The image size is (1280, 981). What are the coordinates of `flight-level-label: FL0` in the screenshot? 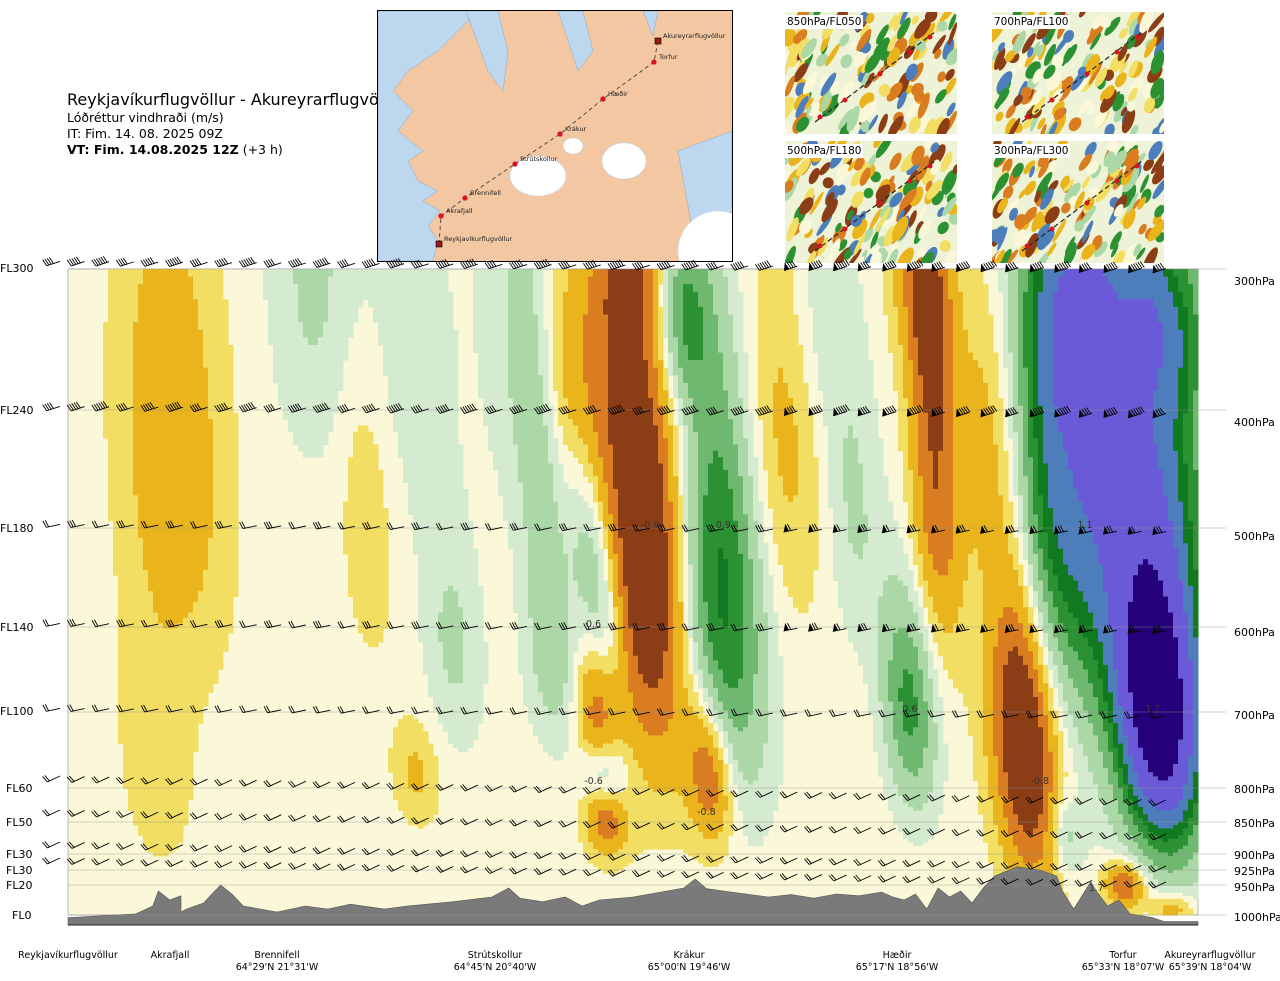 It's located at (22, 915).